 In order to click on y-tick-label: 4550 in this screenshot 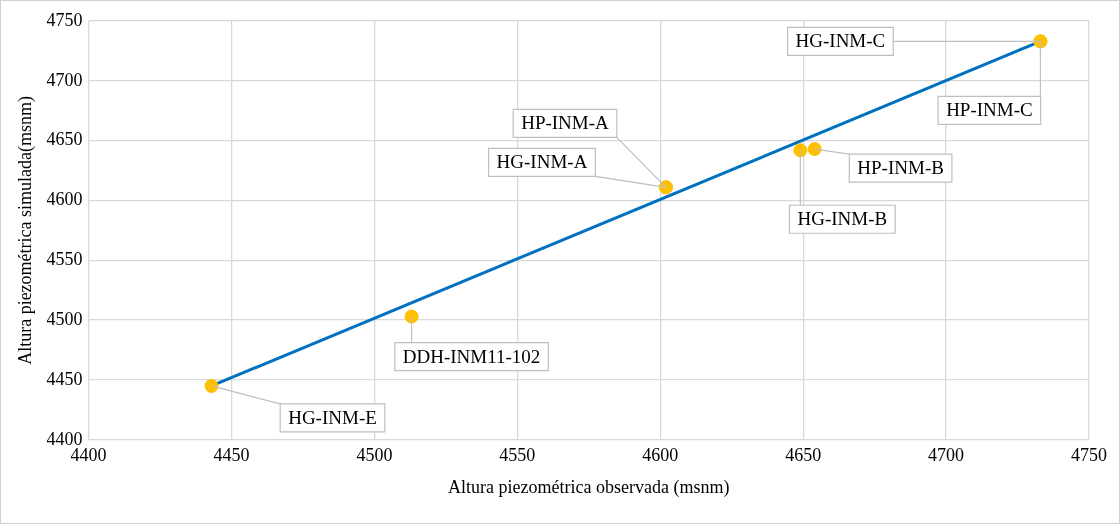, I will do `click(64, 259)`.